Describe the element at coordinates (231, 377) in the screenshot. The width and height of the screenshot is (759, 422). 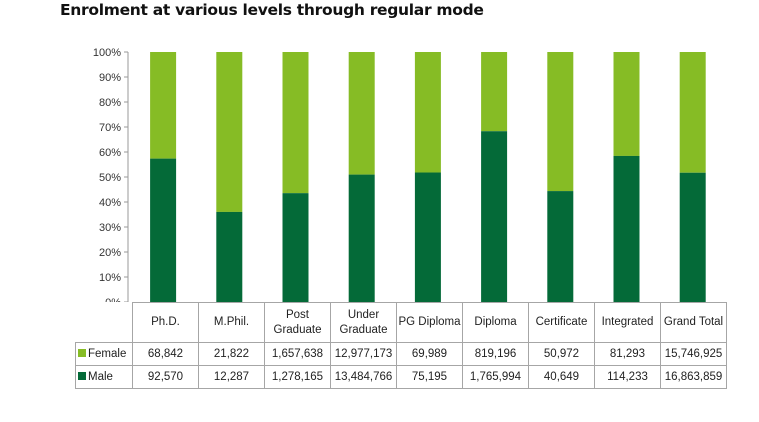
I see `data-value: 12,287` at that location.